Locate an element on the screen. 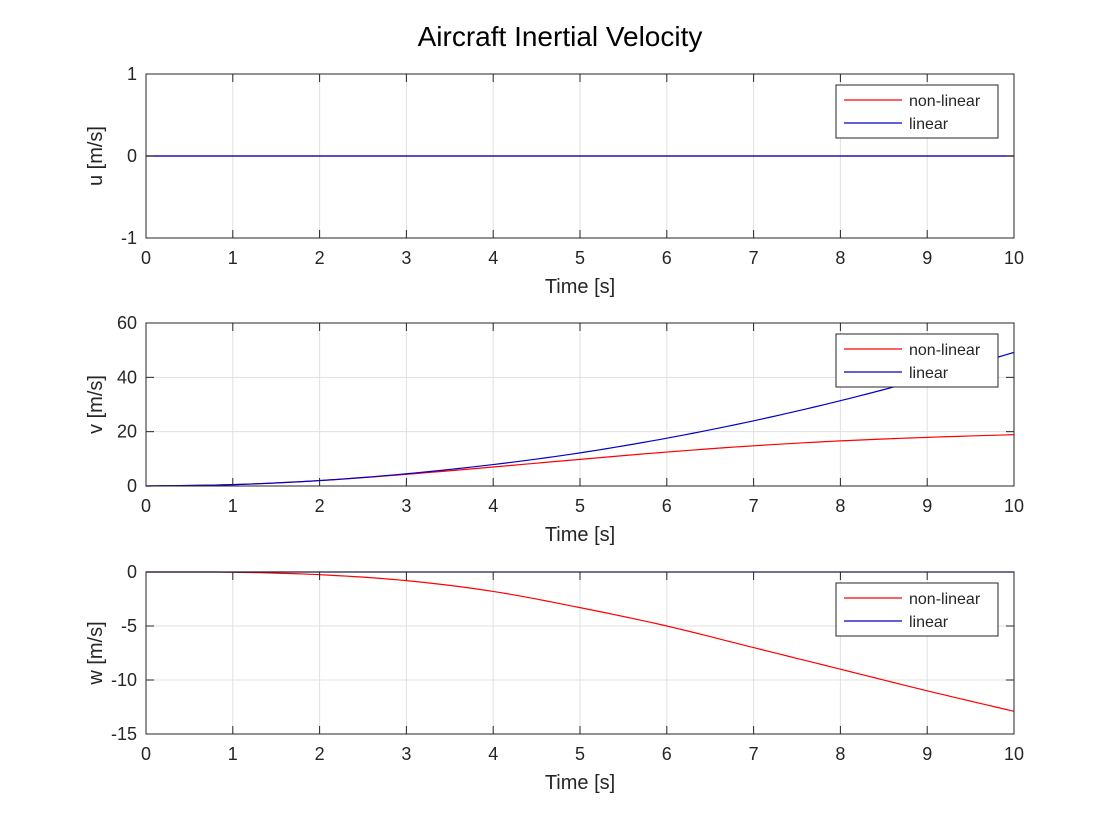 This screenshot has height=840, width=1120. y-axis-label: w [m/s] is located at coordinates (96, 653).